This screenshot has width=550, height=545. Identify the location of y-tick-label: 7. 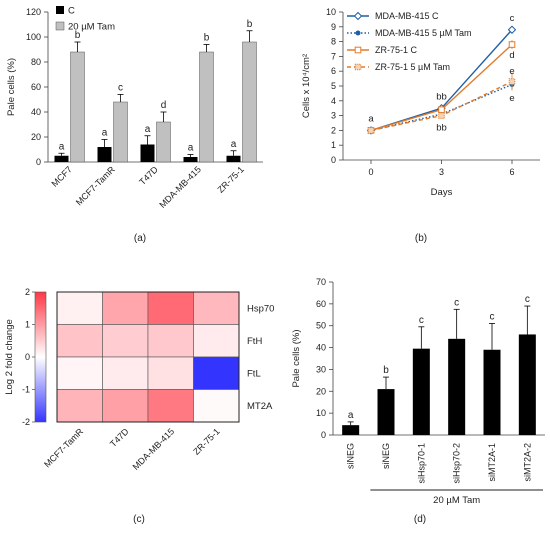
(333, 56).